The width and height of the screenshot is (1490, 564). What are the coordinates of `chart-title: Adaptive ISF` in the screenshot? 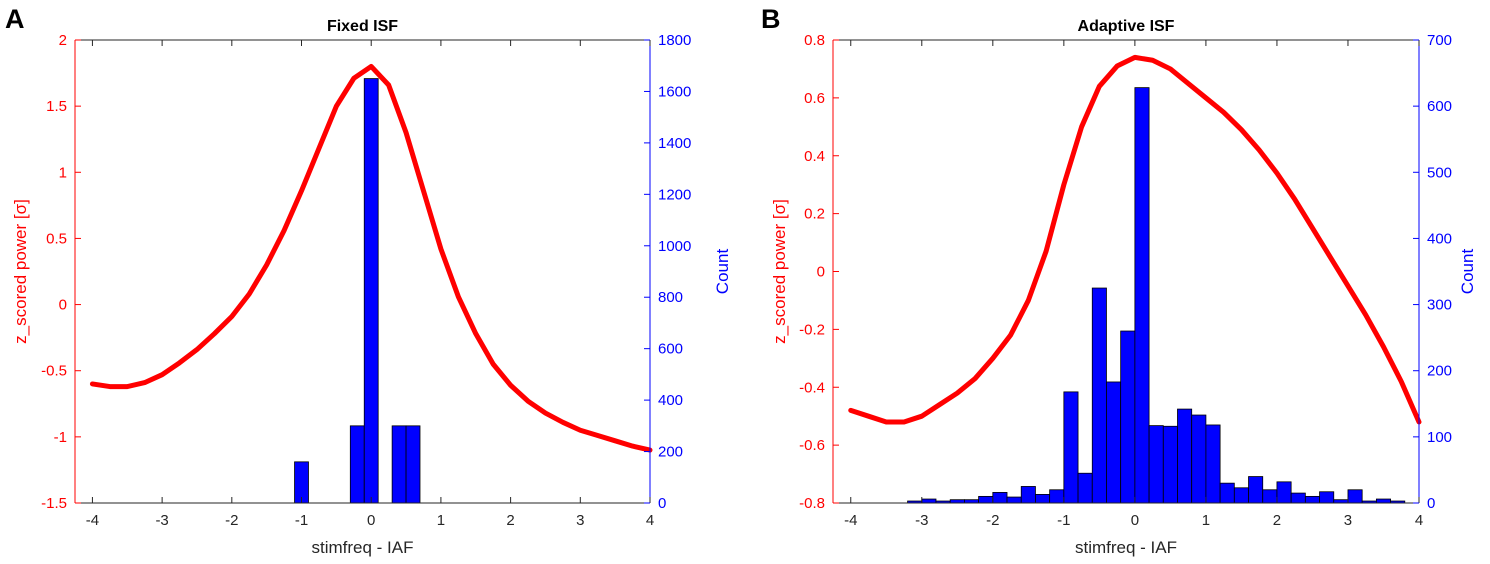 It's located at (1126, 26).